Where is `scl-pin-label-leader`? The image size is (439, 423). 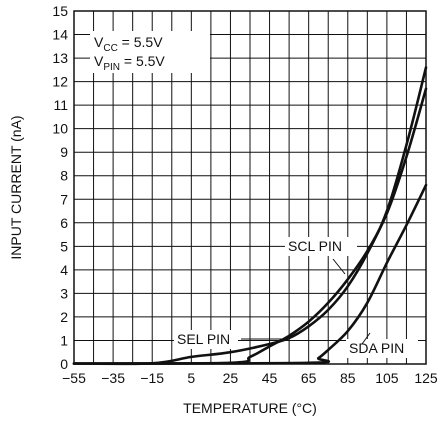
scl-pin-label-leader is located at coordinates (339, 266).